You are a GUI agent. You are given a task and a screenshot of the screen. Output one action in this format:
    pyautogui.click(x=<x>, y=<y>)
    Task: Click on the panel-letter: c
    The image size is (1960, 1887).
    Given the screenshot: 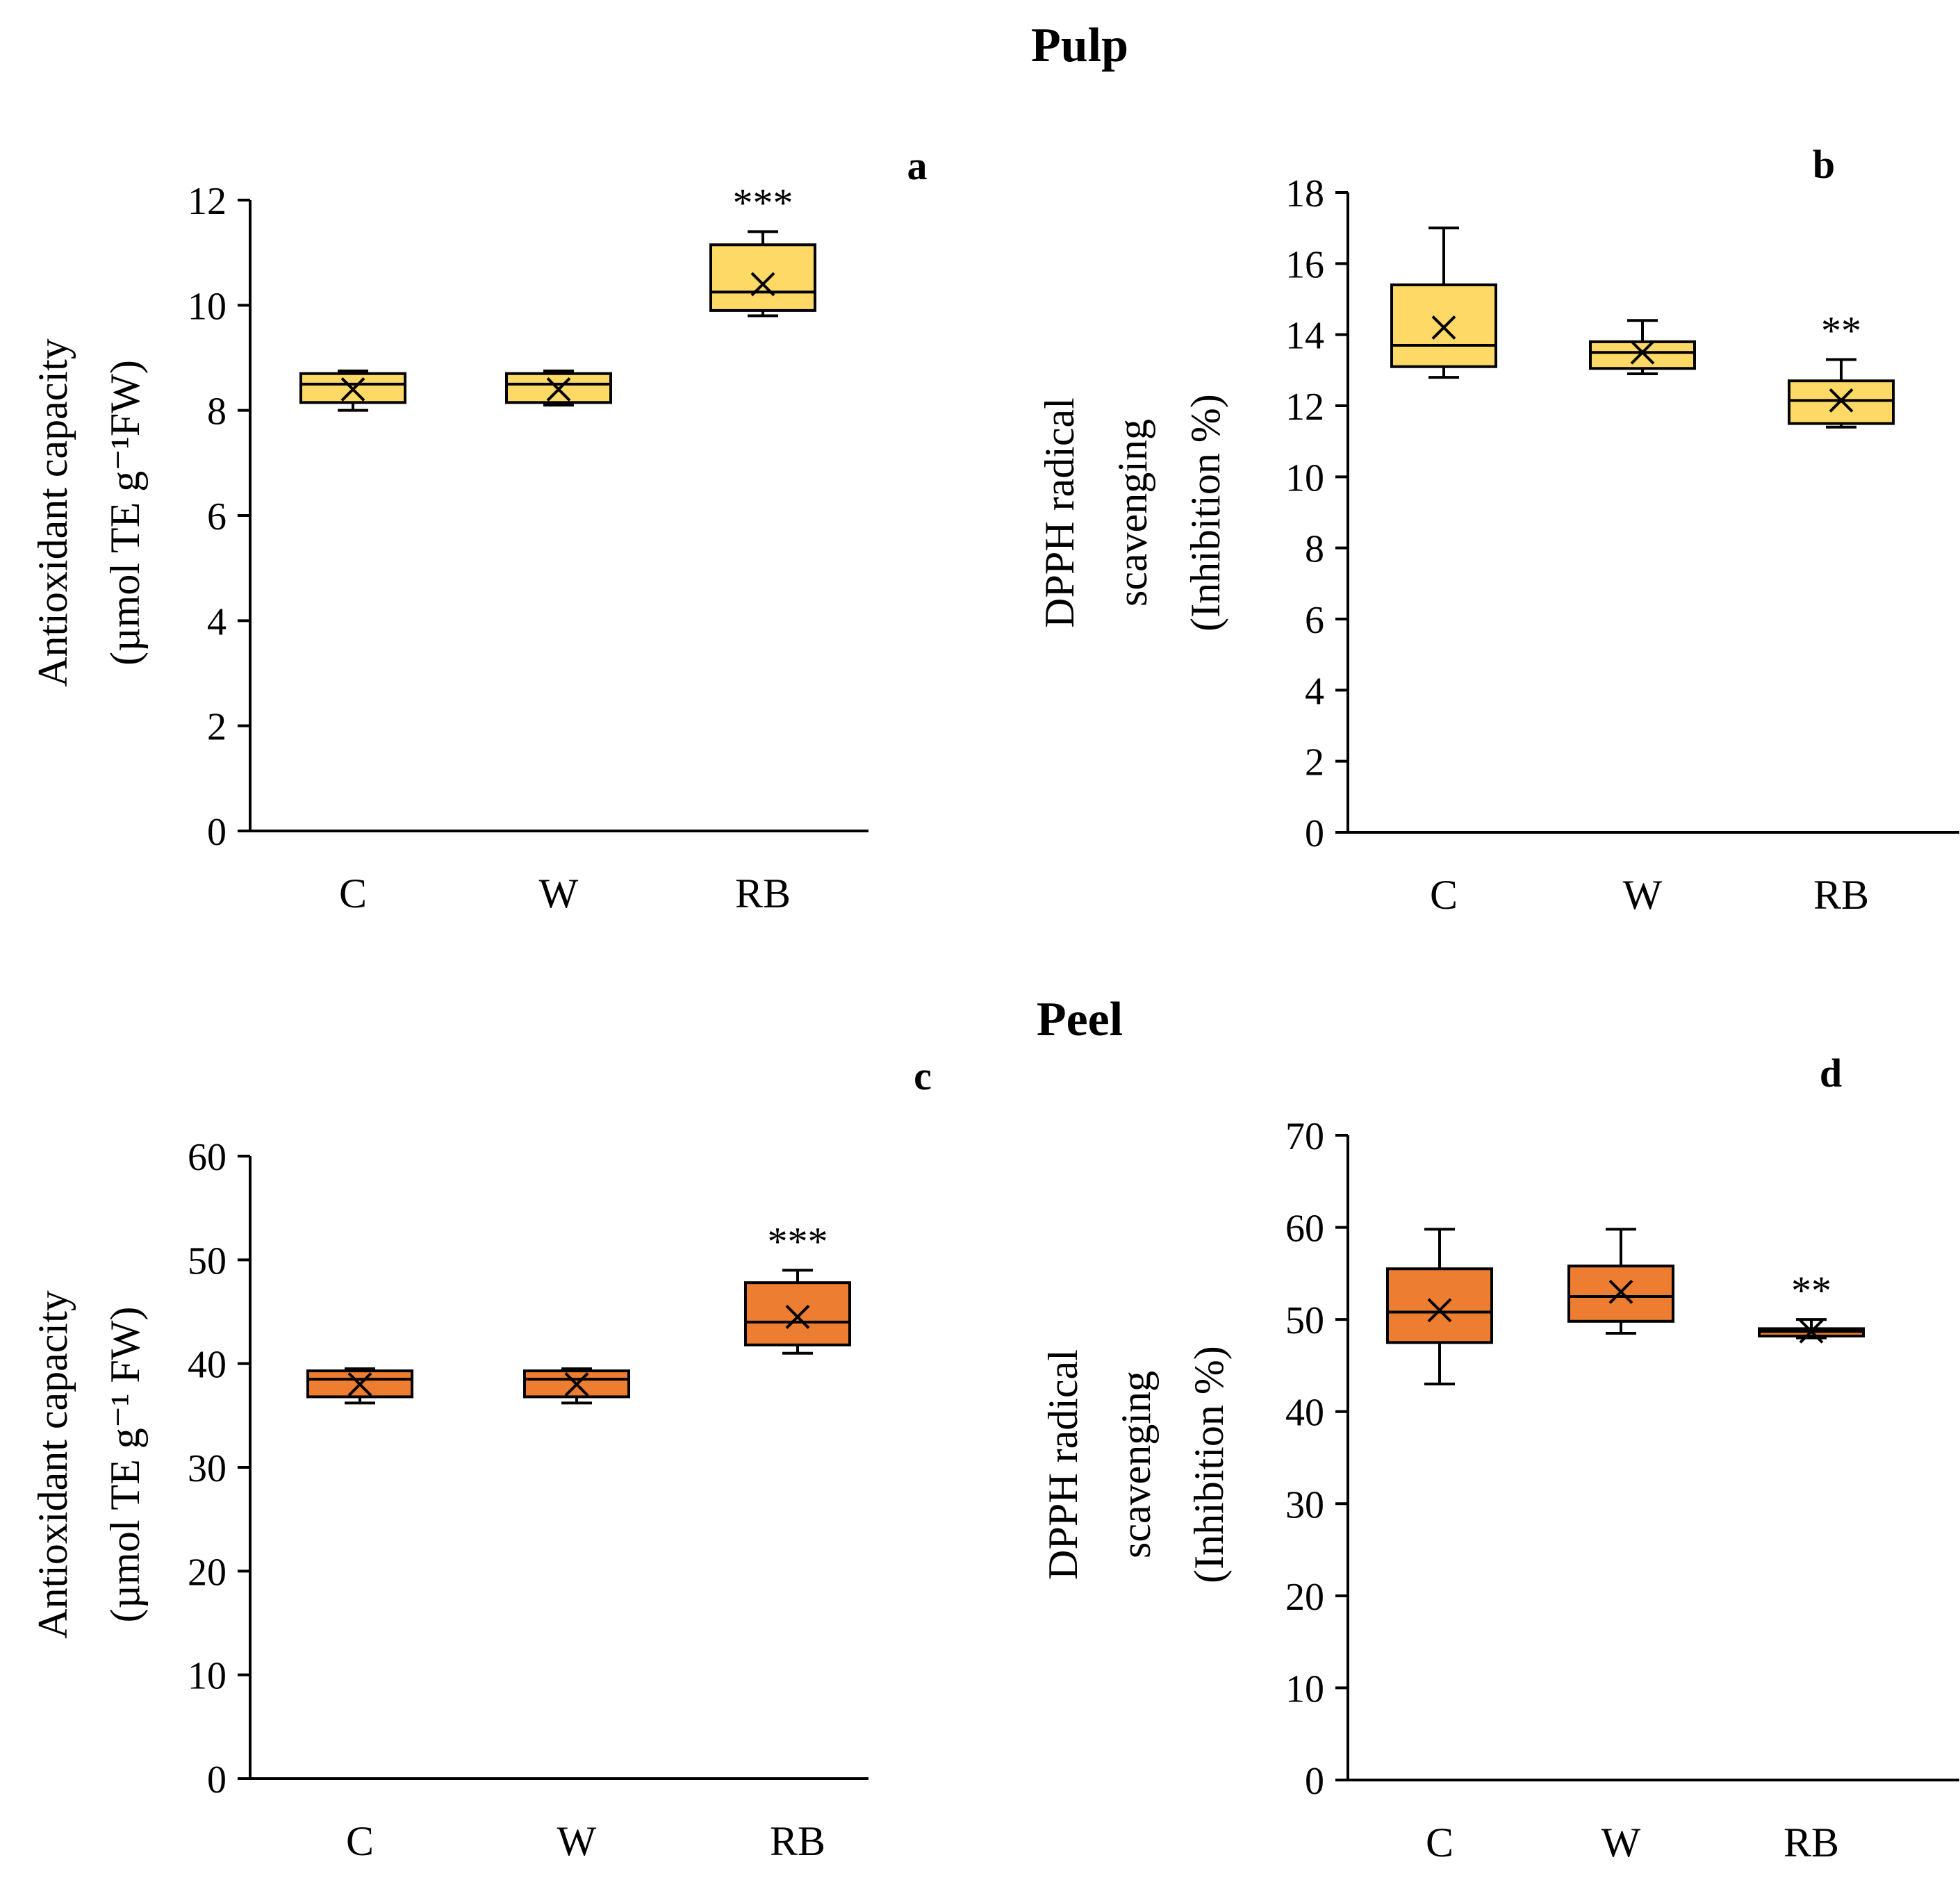 What is the action you would take?
    pyautogui.click(x=923, y=1075)
    